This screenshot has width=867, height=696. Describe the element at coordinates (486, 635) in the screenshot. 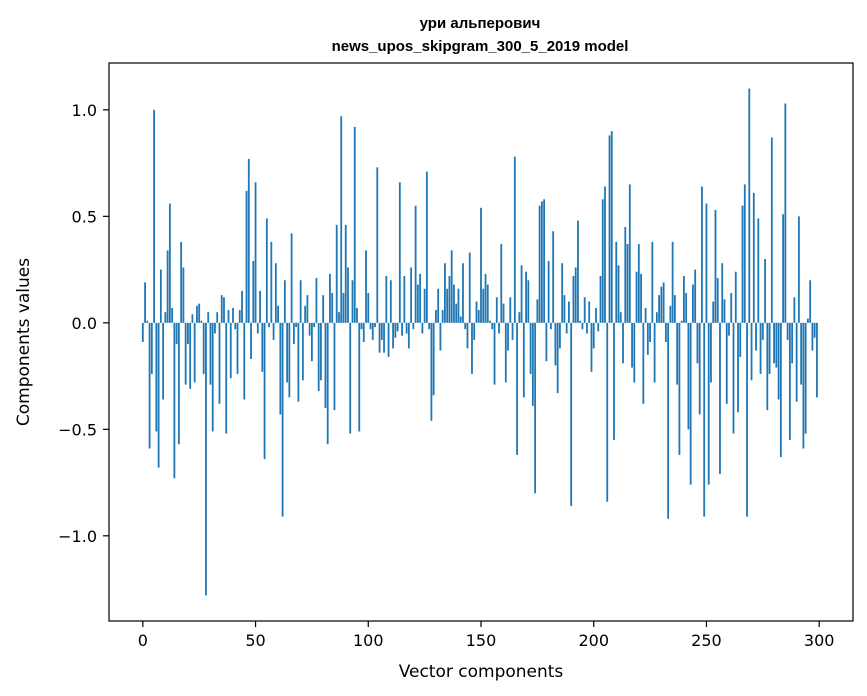

I see `x-axis-ticks: 0 50 100 150 200 250 300` at that location.